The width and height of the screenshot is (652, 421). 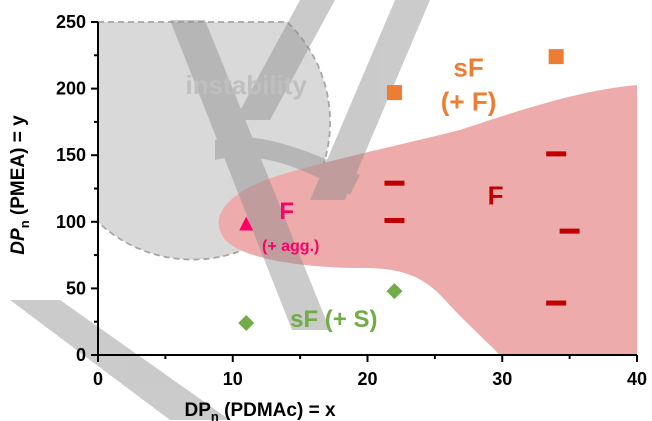 What do you see at coordinates (71, 22) in the screenshot?
I see `y-tick-label: 250` at bounding box center [71, 22].